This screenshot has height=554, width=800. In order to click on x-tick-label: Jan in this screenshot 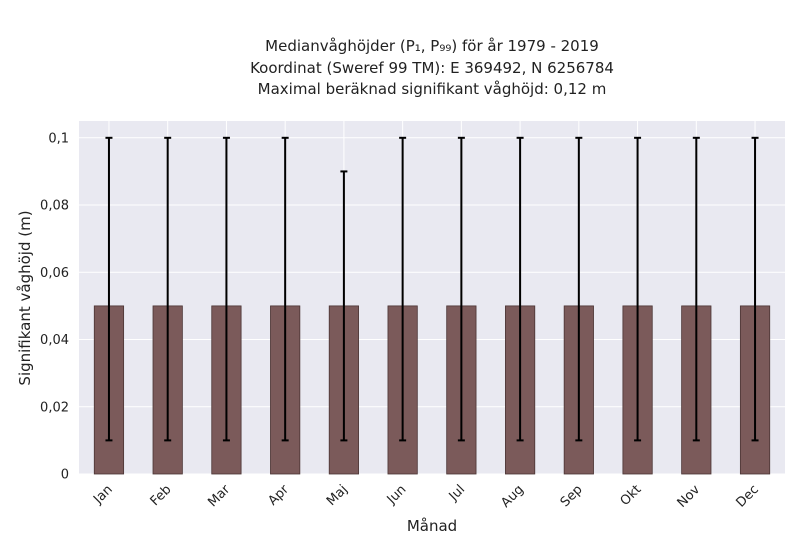, I will do `click(102, 494)`.